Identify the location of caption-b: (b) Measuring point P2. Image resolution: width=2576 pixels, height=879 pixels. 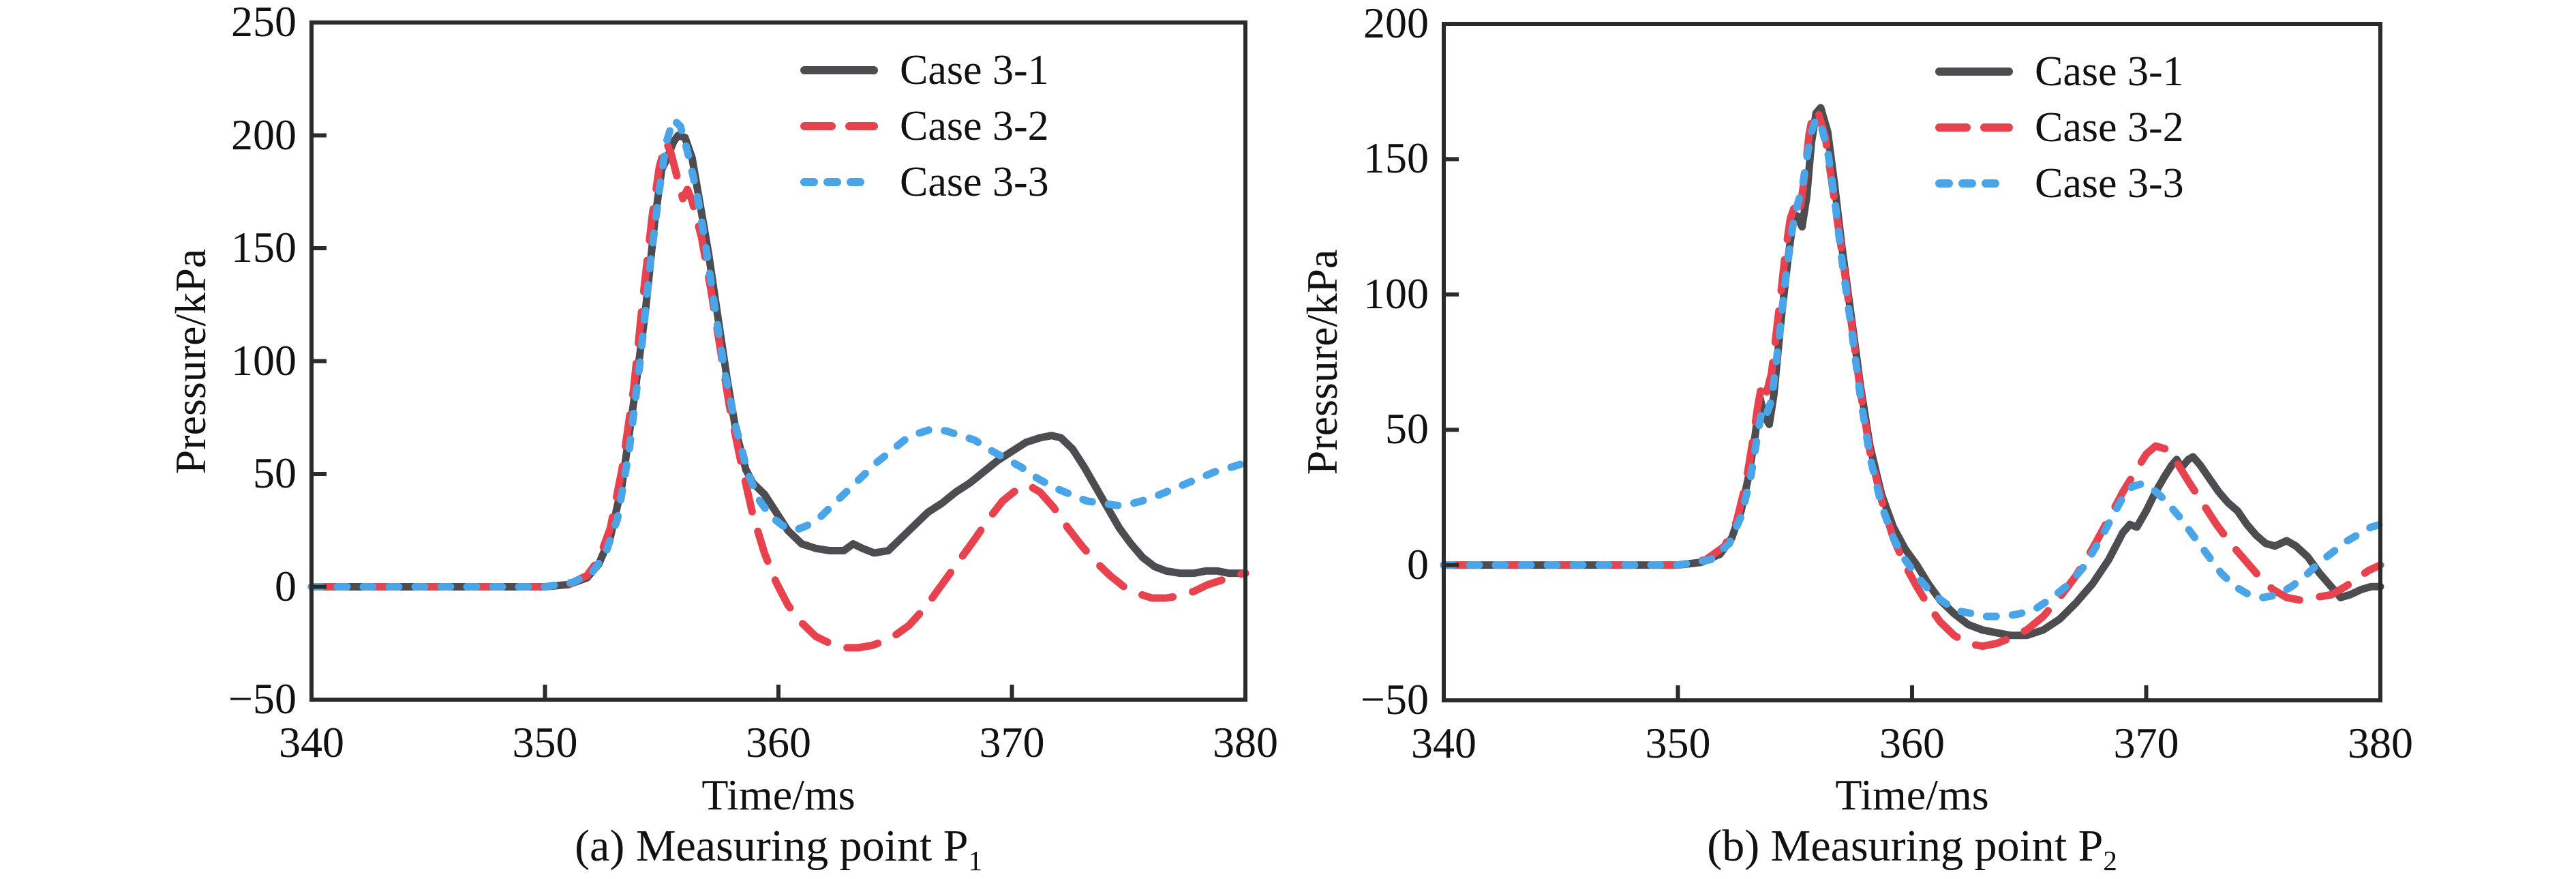
(1912, 849).